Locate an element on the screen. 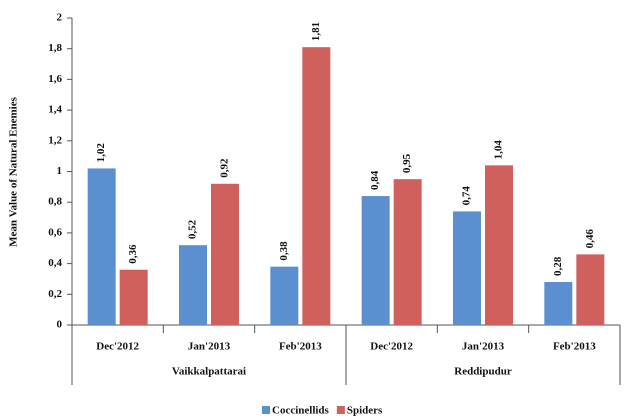 The image size is (625, 420). y-axis-label: Mean Value of Natural Enemies is located at coordinates (14, 171).